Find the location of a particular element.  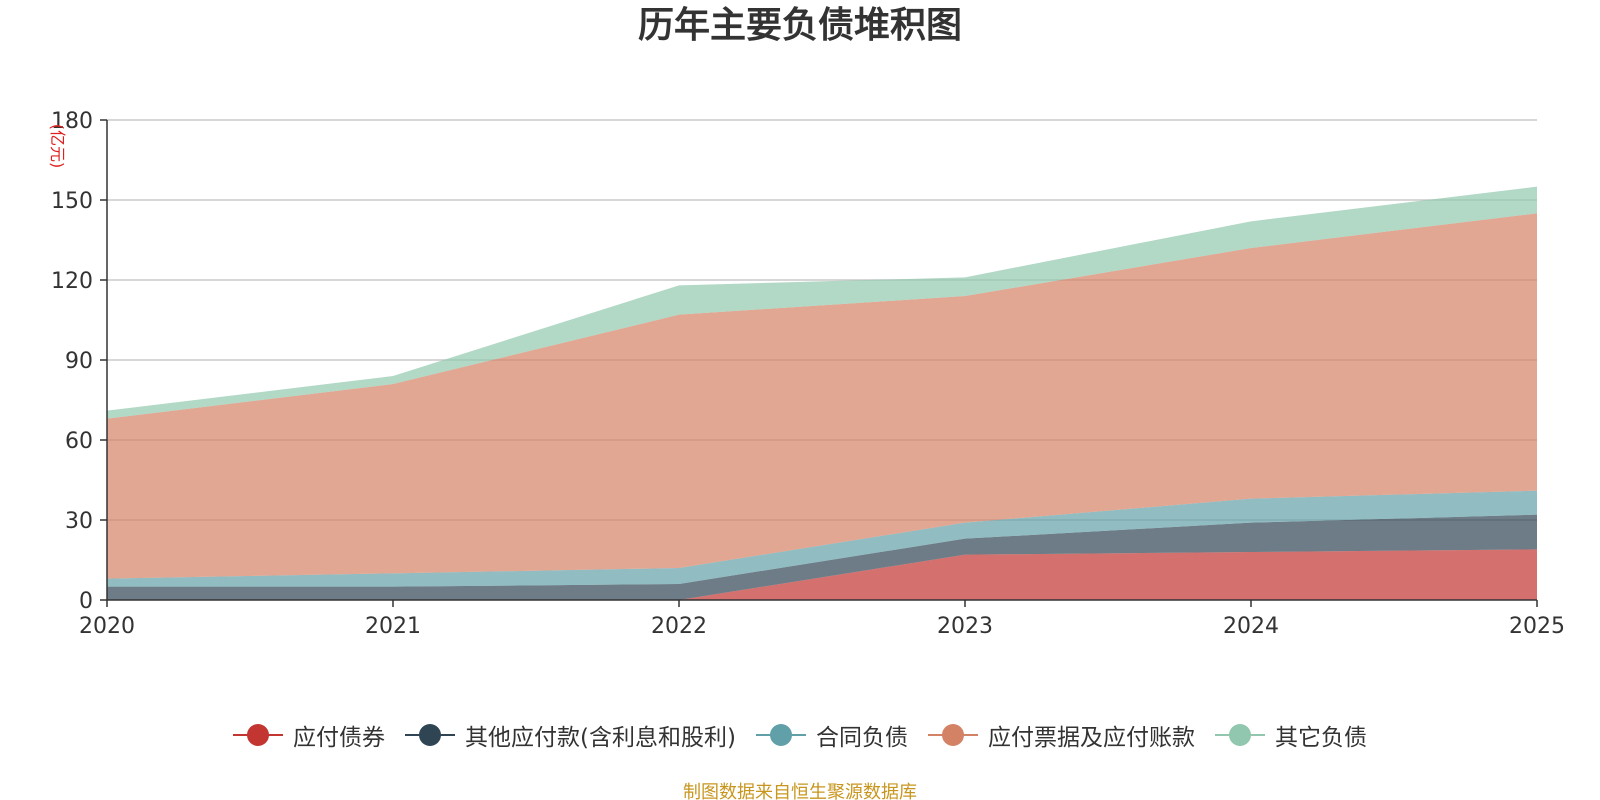

legend-label: 其他应付款(含利息和股利) is located at coordinates (600, 738).